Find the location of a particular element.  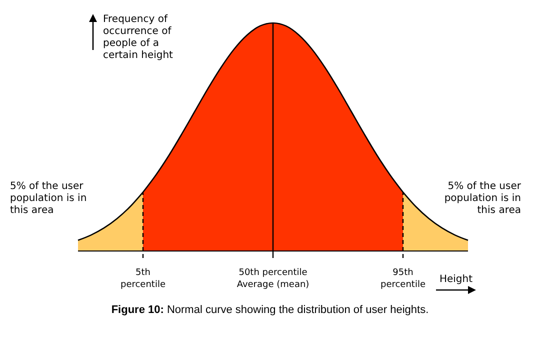

x-tick-label: 95th percentile is located at coordinates (403, 279).